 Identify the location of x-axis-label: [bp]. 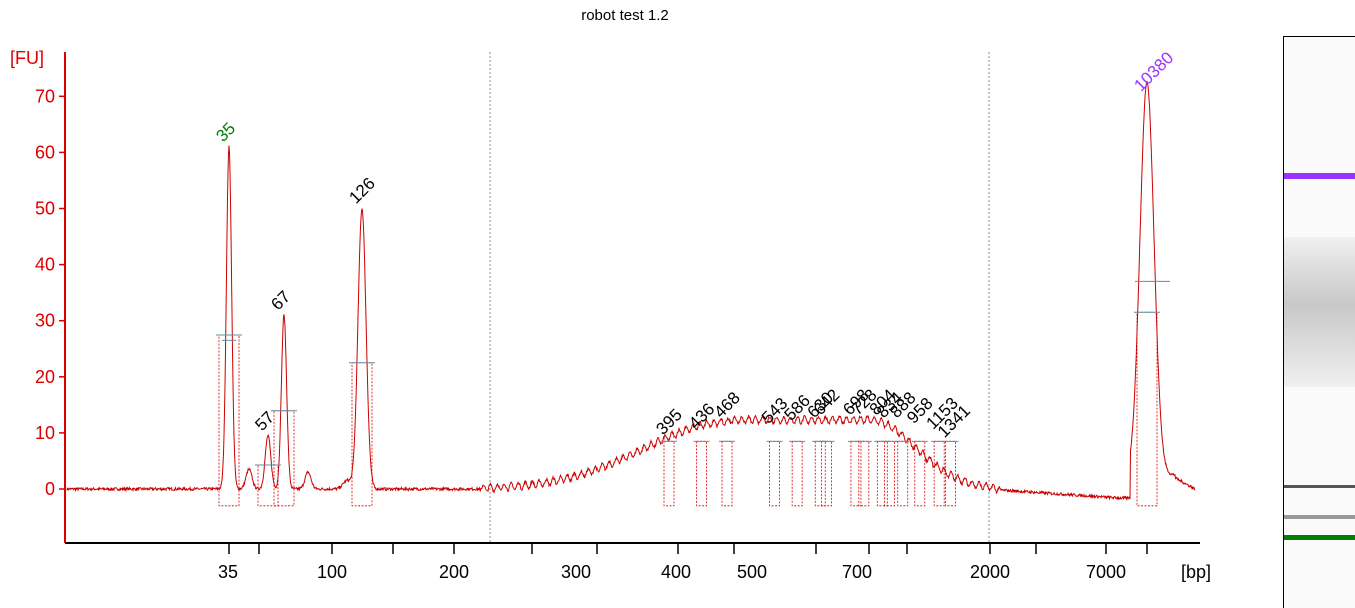
(1196, 572).